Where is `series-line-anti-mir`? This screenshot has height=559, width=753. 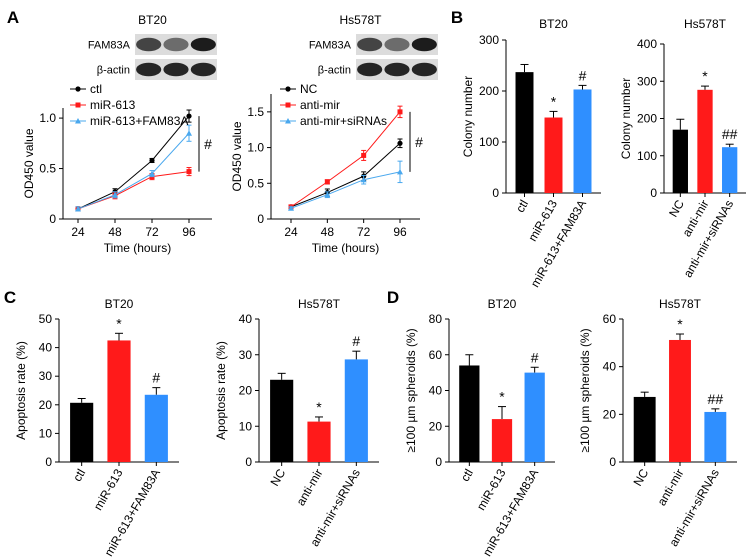
series-line-anti-mir is located at coordinates (345, 159).